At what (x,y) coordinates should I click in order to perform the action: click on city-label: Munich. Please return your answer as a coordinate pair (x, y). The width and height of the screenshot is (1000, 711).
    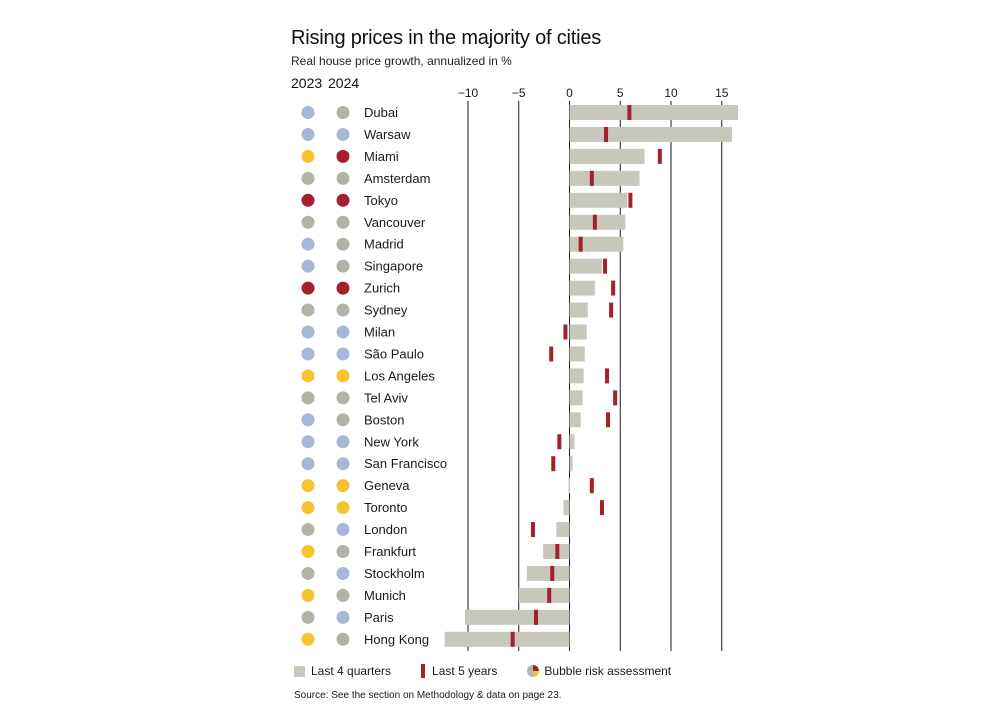
    Looking at the image, I should click on (385, 595).